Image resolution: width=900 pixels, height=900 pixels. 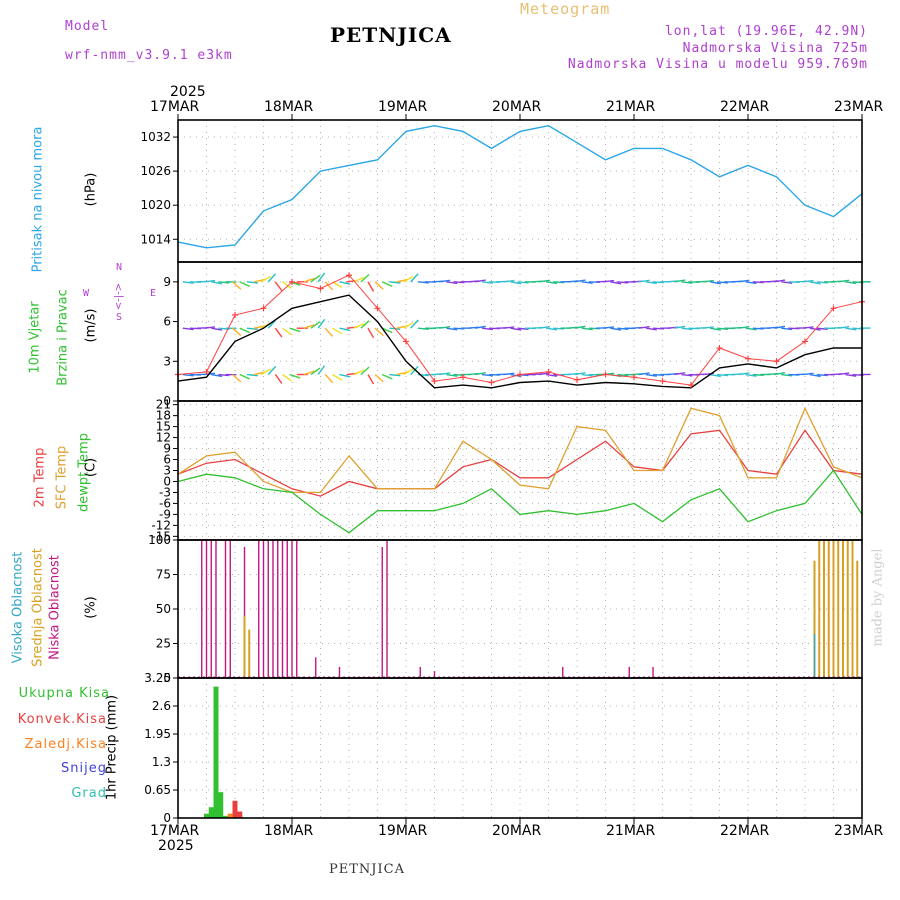 I want to click on compass-n: N, so click(x=119, y=267).